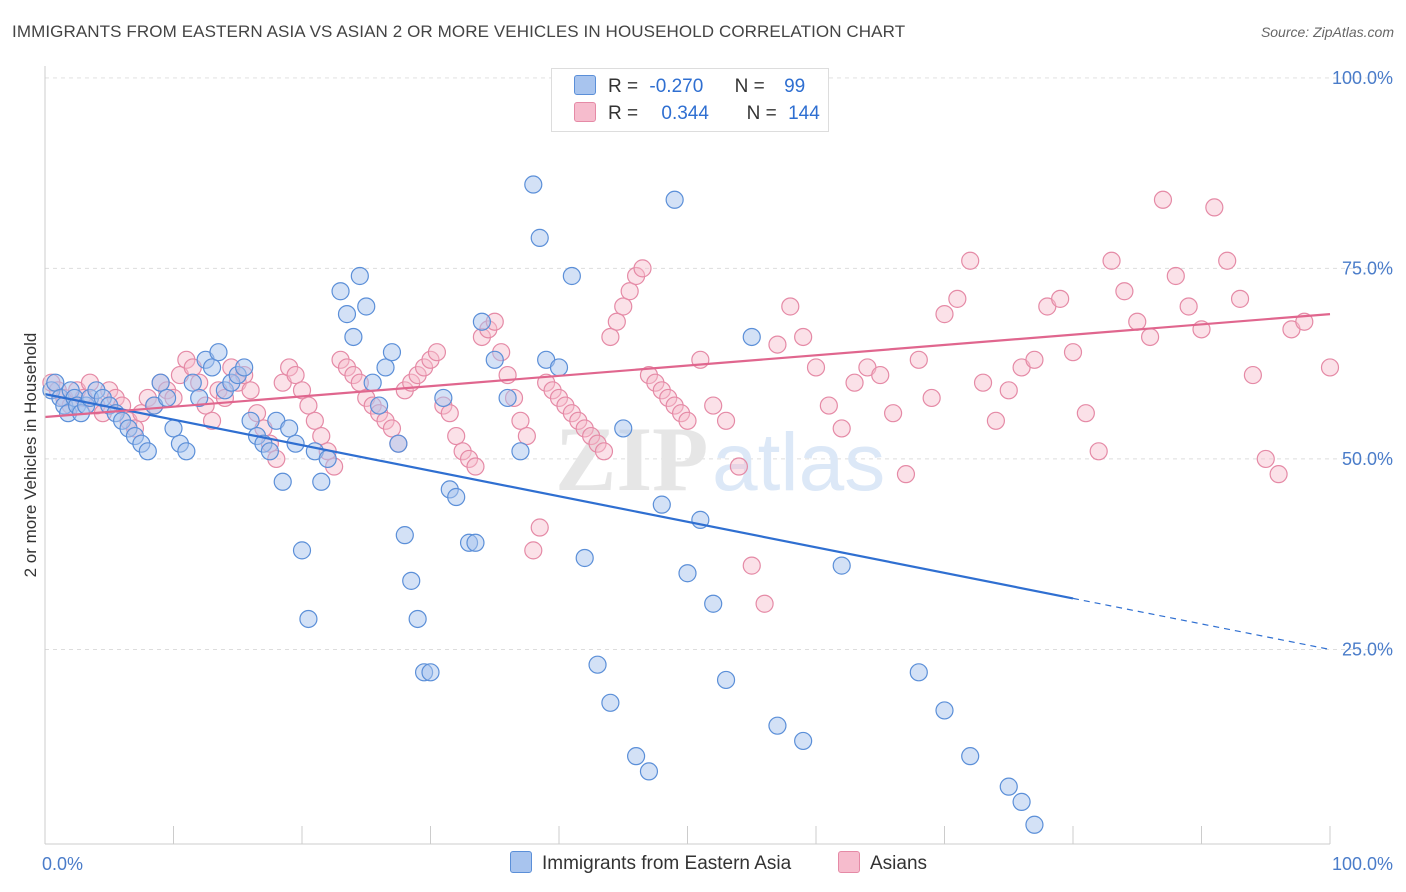 This screenshot has width=1406, height=892. Describe the element at coordinates (1362, 864) in the screenshot. I see `x-tick-label: 100.0%` at that location.